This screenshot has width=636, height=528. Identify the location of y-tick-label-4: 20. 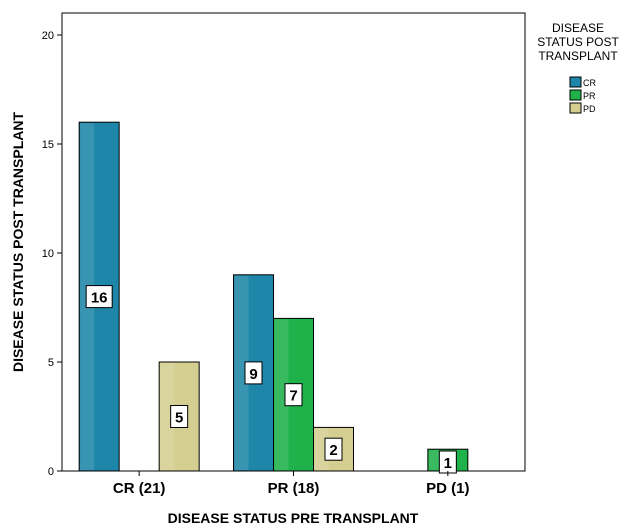
(48, 36).